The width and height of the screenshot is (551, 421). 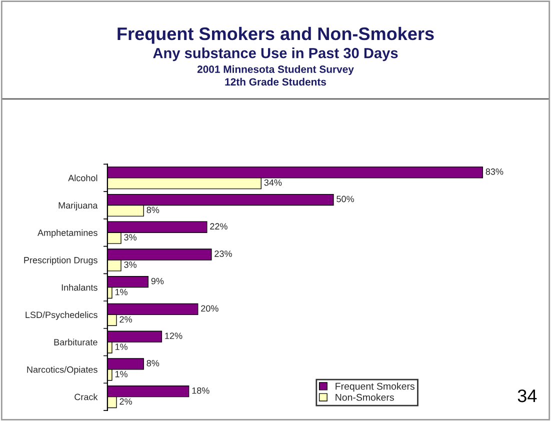 I want to click on y-tick-label: Inhalants, so click(x=80, y=287).